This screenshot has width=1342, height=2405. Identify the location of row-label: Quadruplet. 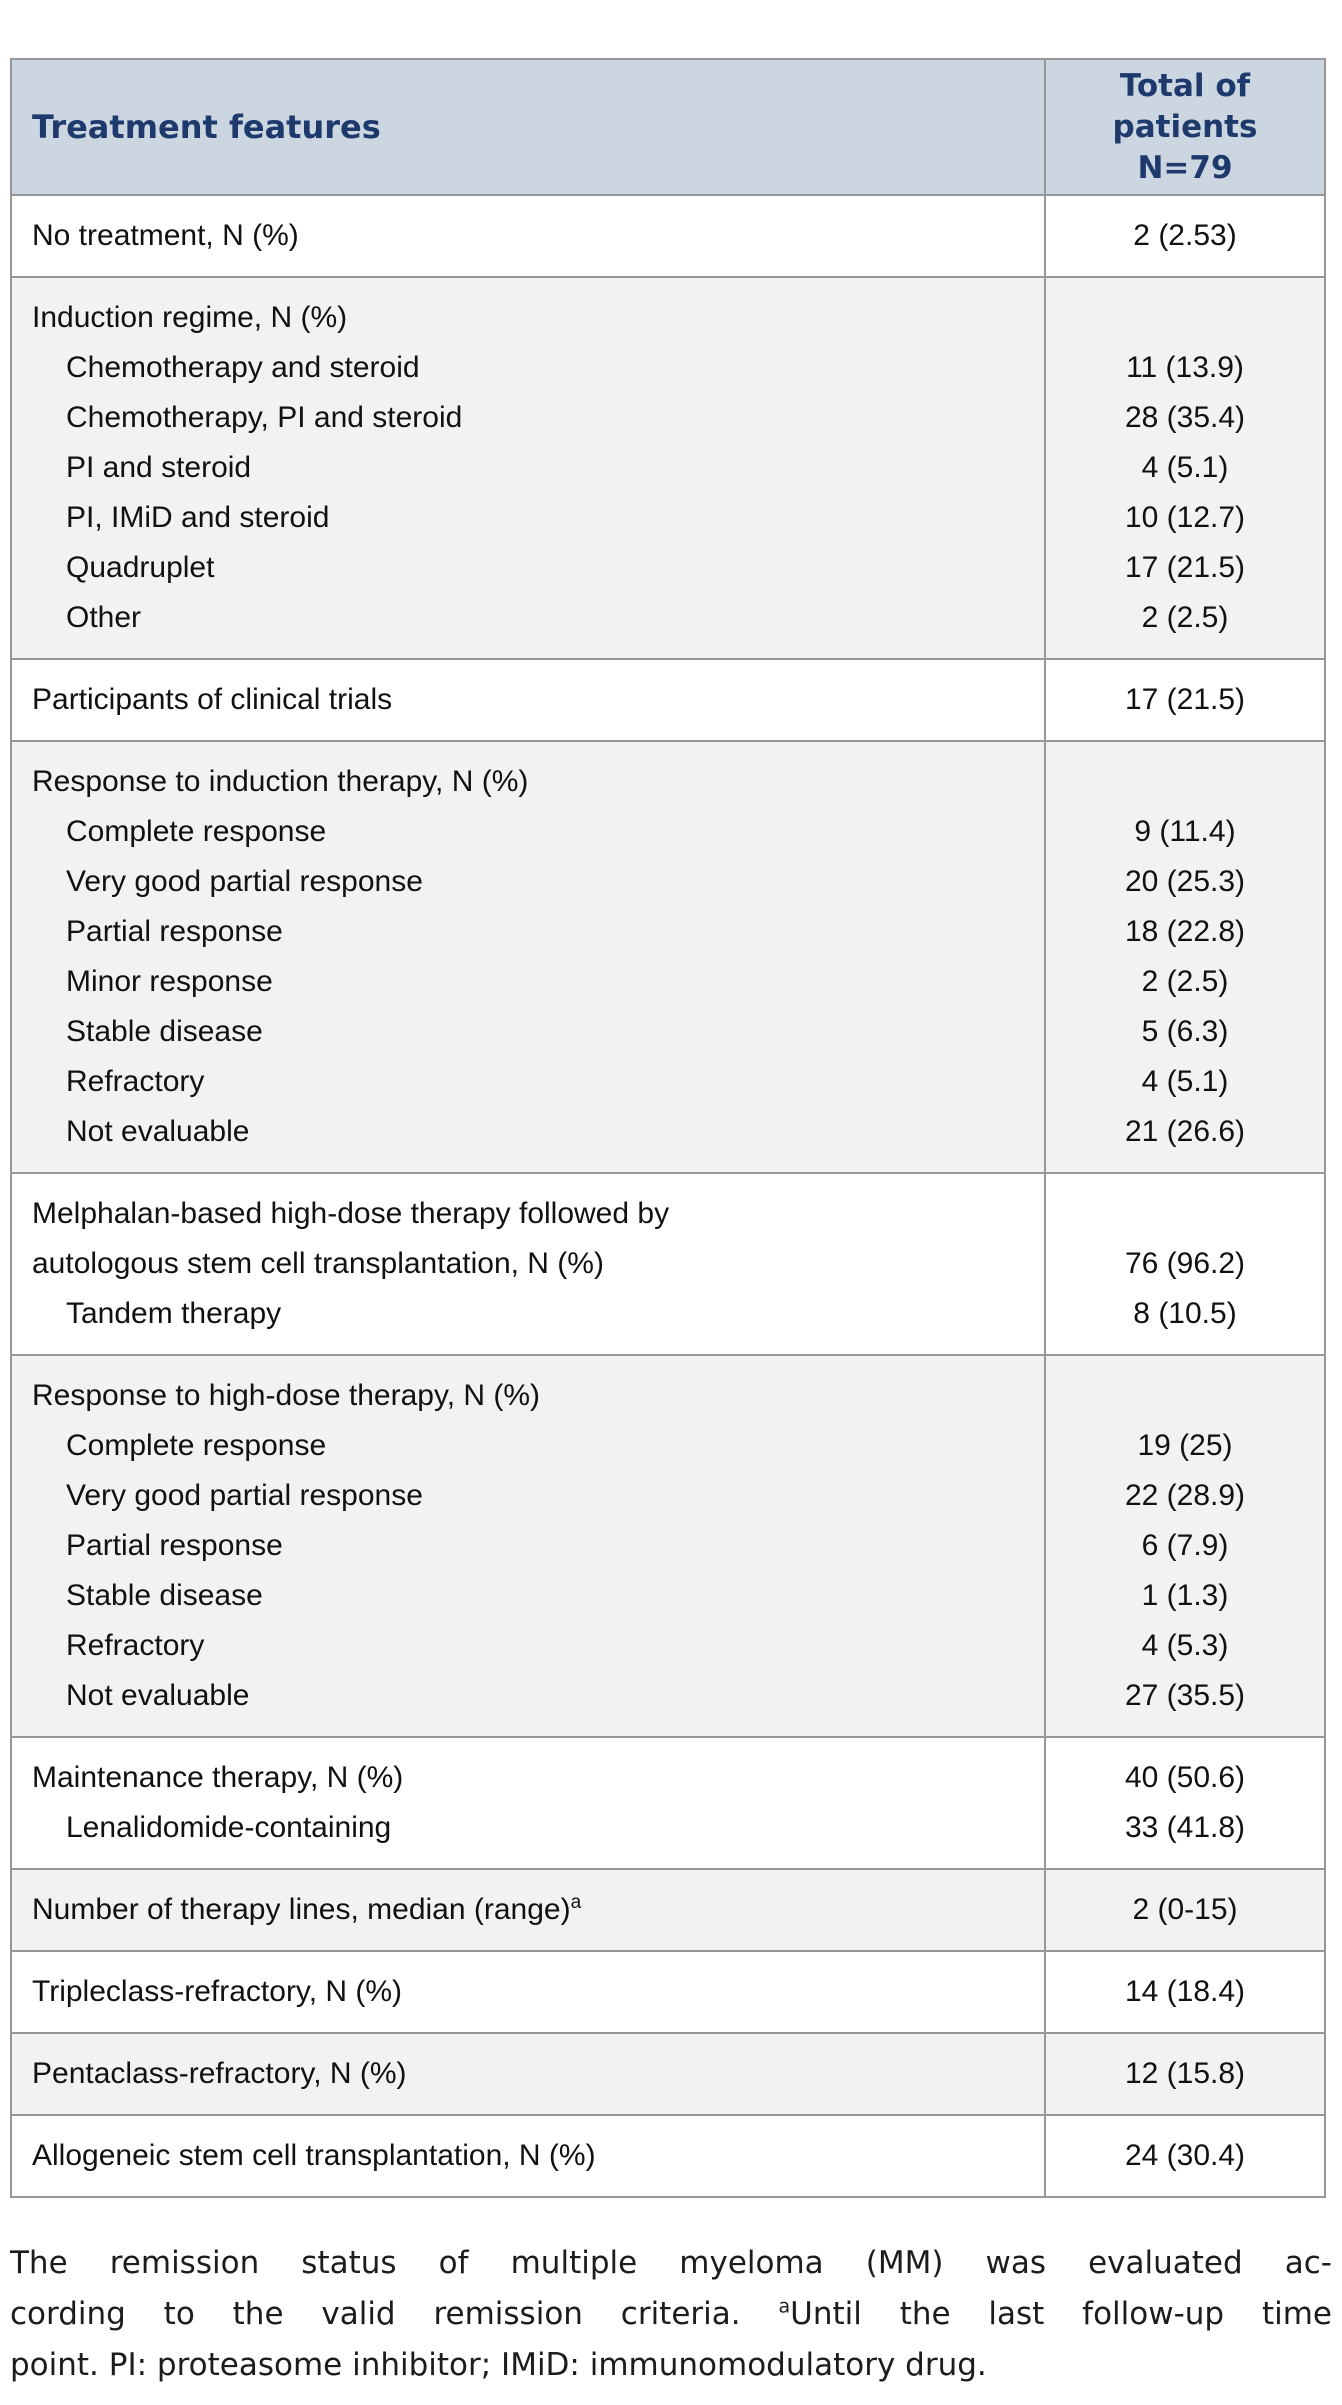
(140, 567).